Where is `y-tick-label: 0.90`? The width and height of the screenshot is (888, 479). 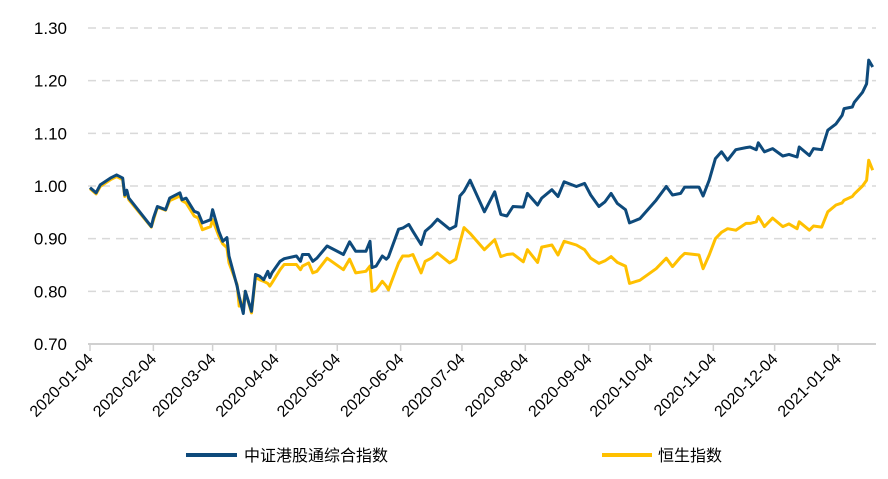
y-tick-label: 0.90 is located at coordinates (50, 239).